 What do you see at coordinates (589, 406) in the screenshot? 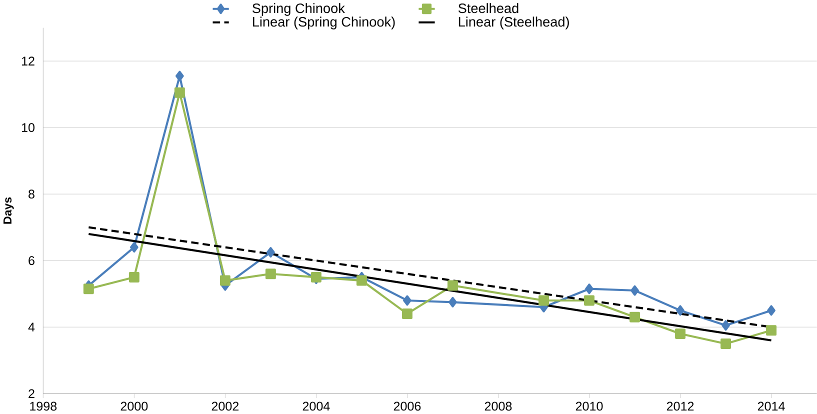
I see `x-tick-label: 2010` at bounding box center [589, 406].